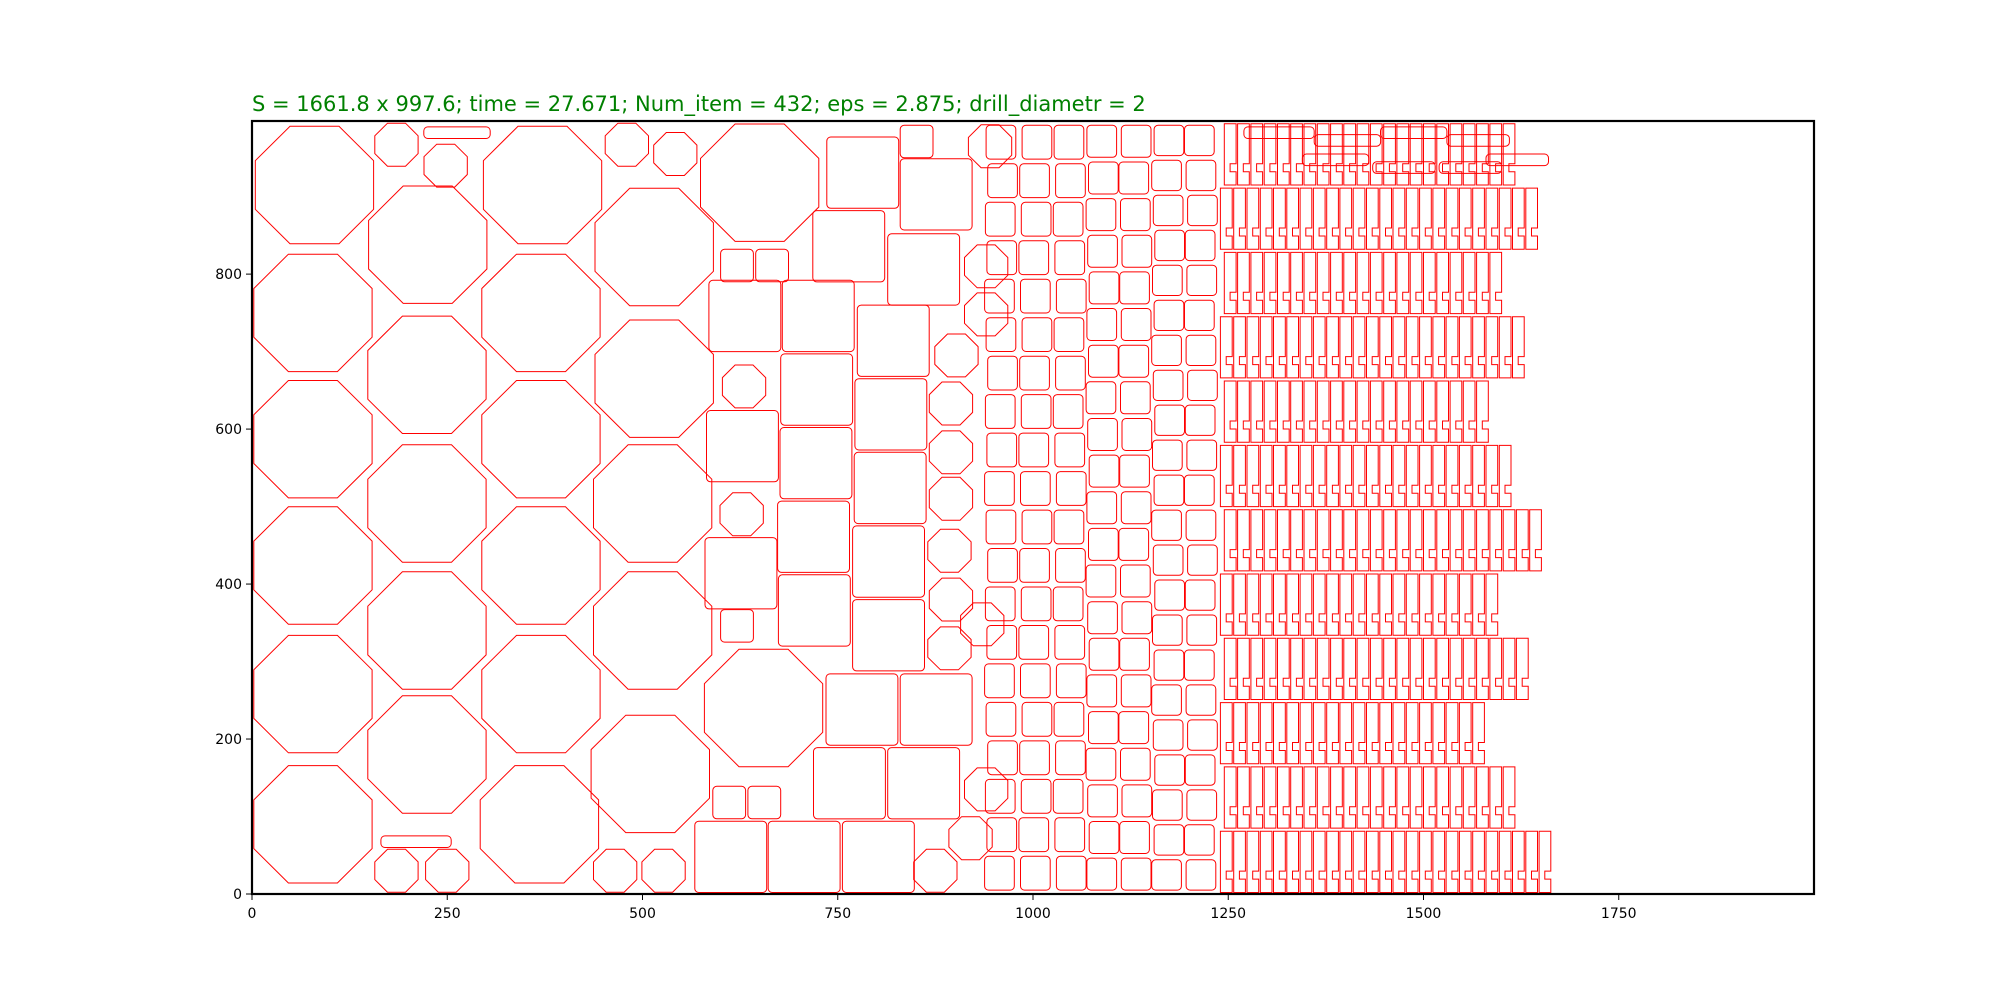 This screenshot has height=998, width=2000. I want to click on y-tick-label-3: 600, so click(228, 430).